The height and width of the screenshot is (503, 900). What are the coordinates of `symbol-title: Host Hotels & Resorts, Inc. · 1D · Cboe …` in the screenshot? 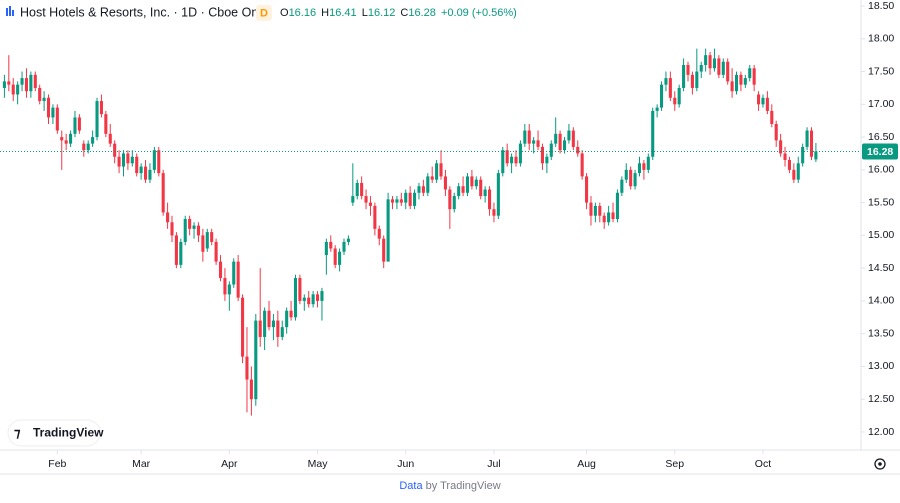 It's located at (142, 12).